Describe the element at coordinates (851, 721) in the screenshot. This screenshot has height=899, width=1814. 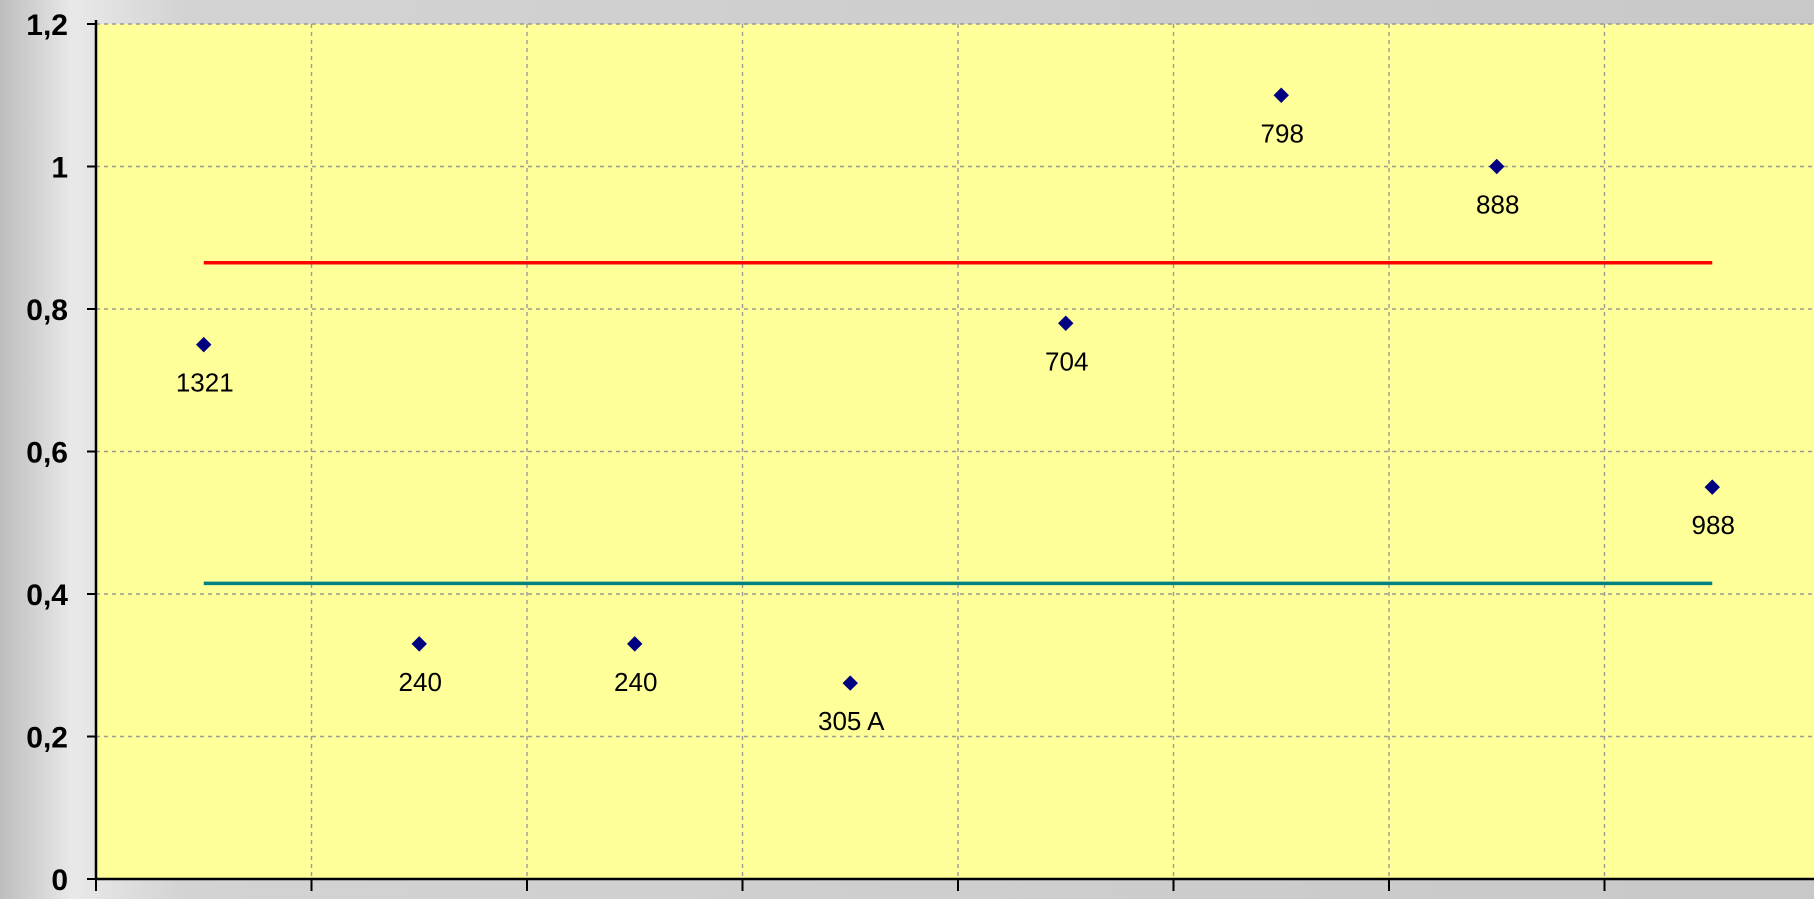
I see `data-point-label: 305 A` at that location.